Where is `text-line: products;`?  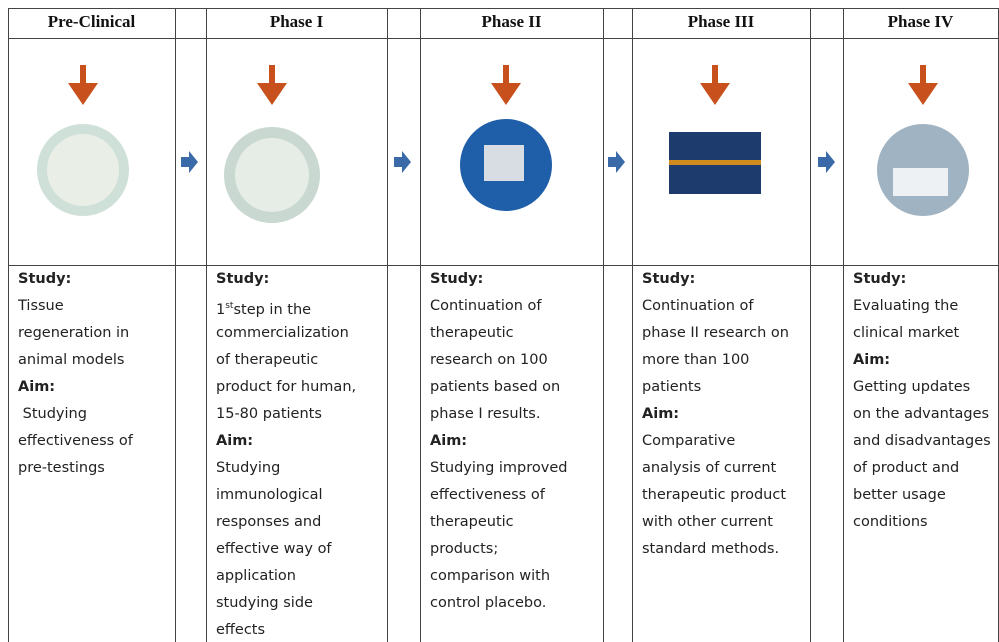
text-line: products; is located at coordinates (464, 549).